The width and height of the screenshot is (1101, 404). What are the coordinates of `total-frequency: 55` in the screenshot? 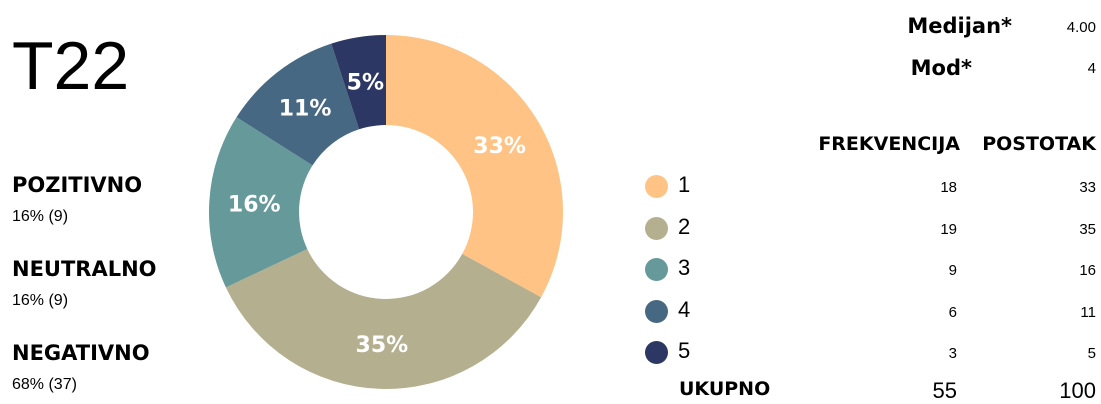 It's located at (944, 390).